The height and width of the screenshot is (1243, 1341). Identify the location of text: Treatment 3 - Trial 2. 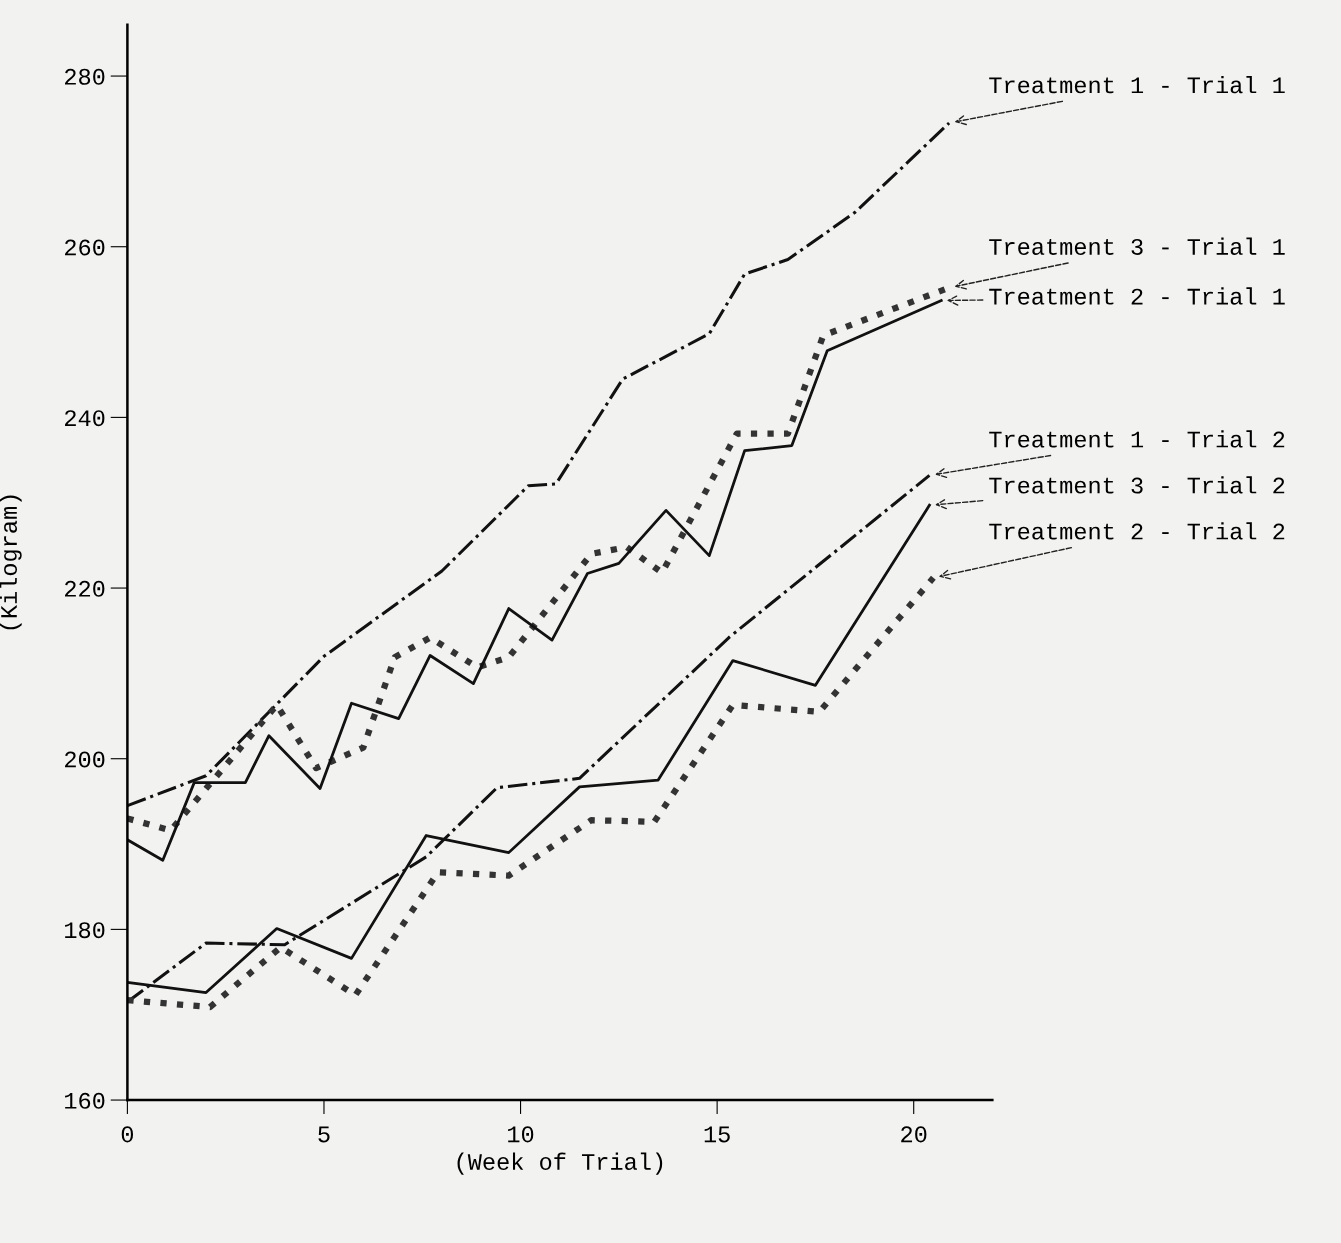
(1137, 485).